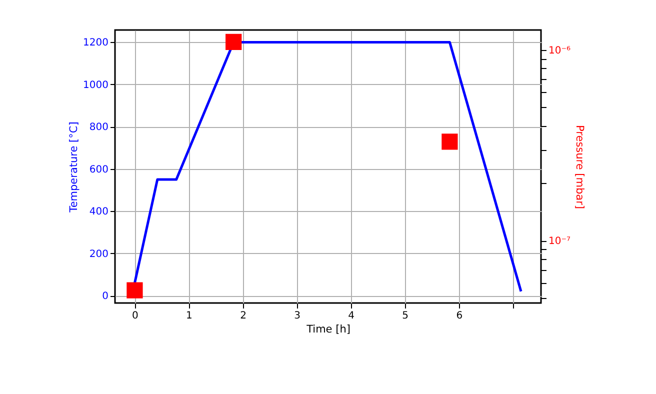  What do you see at coordinates (559, 50) in the screenshot?
I see `y2-tick-label: 10⁻⁶` at bounding box center [559, 50].